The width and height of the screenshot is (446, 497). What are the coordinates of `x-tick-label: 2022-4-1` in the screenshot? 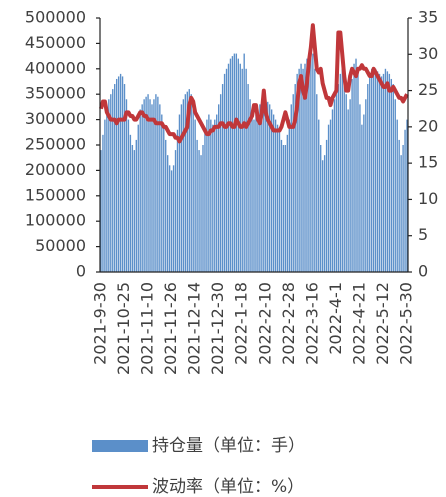 It's located at (335, 318).